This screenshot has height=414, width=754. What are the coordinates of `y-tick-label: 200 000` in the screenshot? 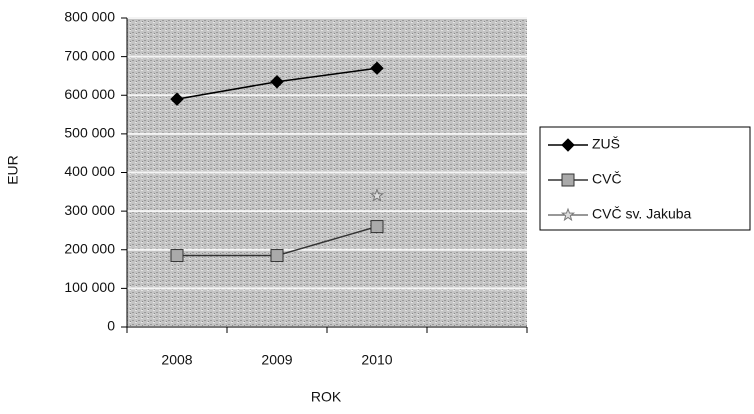 It's located at (89, 248).